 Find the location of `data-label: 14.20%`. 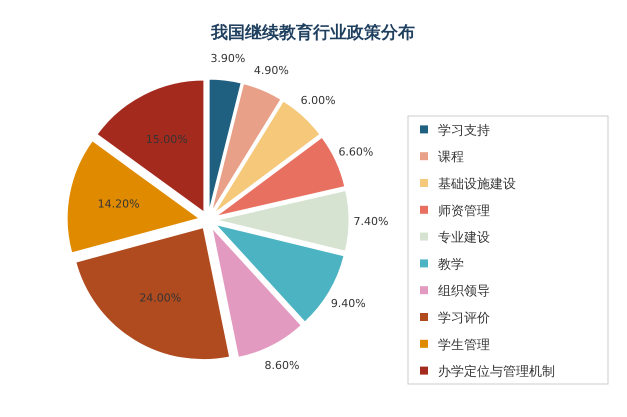

data-label: 14.20% is located at coordinates (119, 204).